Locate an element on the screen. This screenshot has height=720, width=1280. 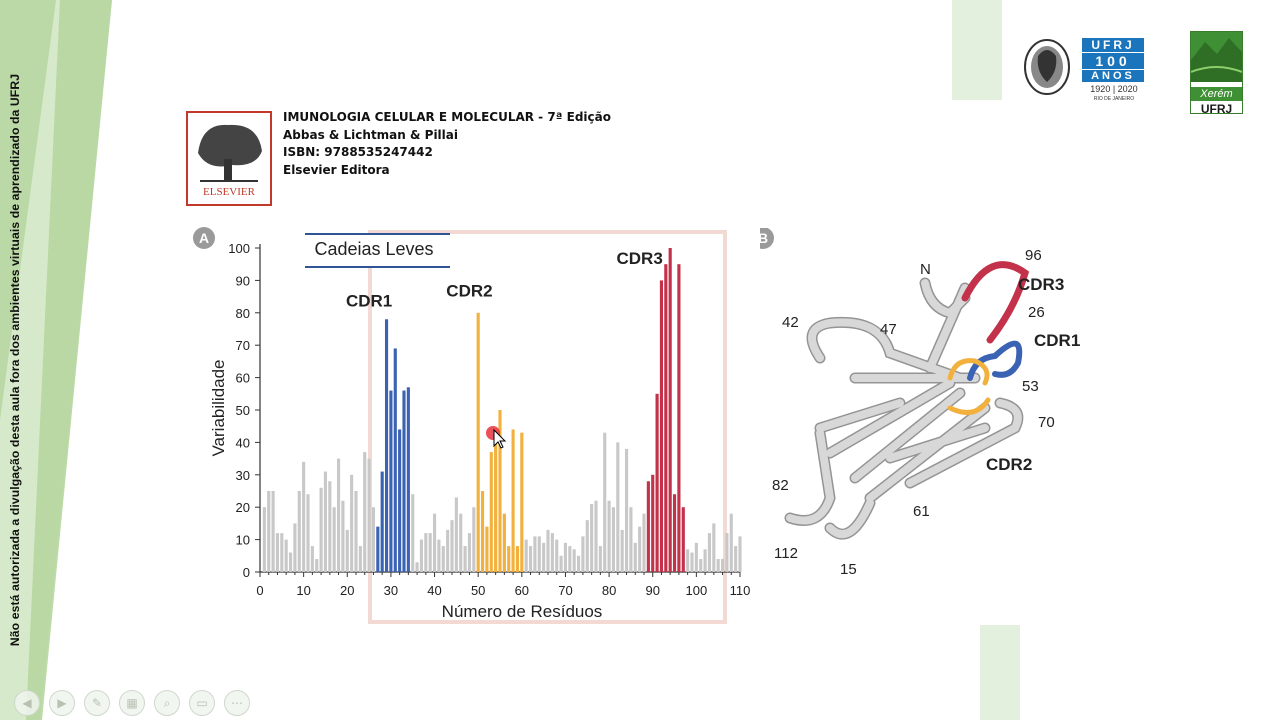
antibody-structure-diagram: B N 96 CDR3 26 CDR1 is located at coordinates (920, 403).